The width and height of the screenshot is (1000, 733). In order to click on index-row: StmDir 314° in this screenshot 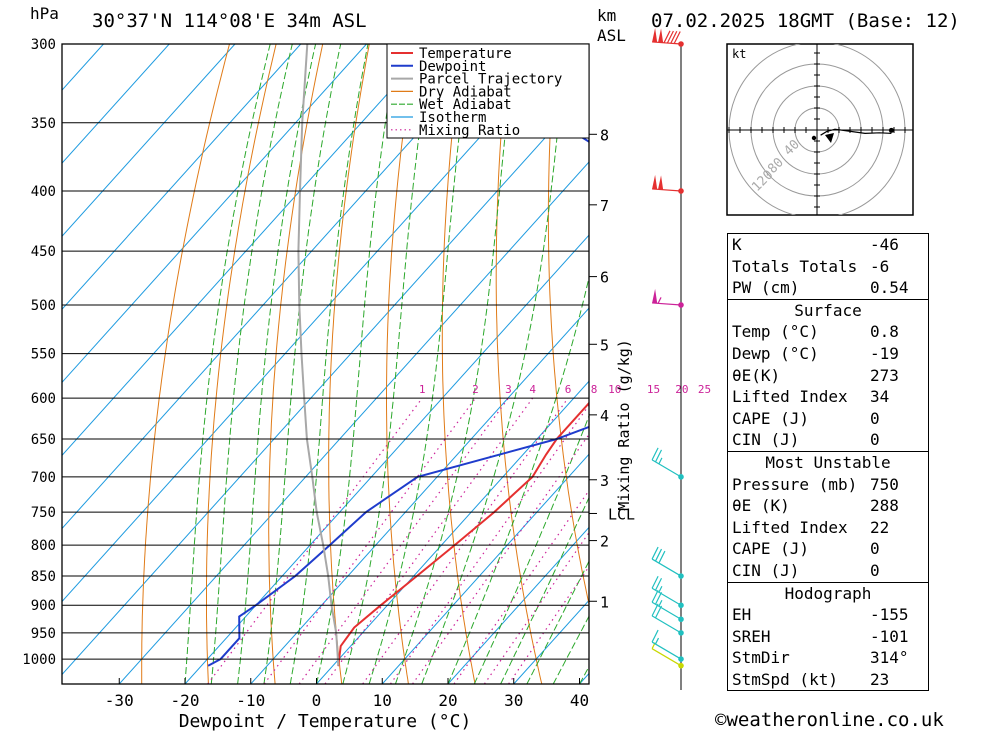, I will do `click(828, 658)`.